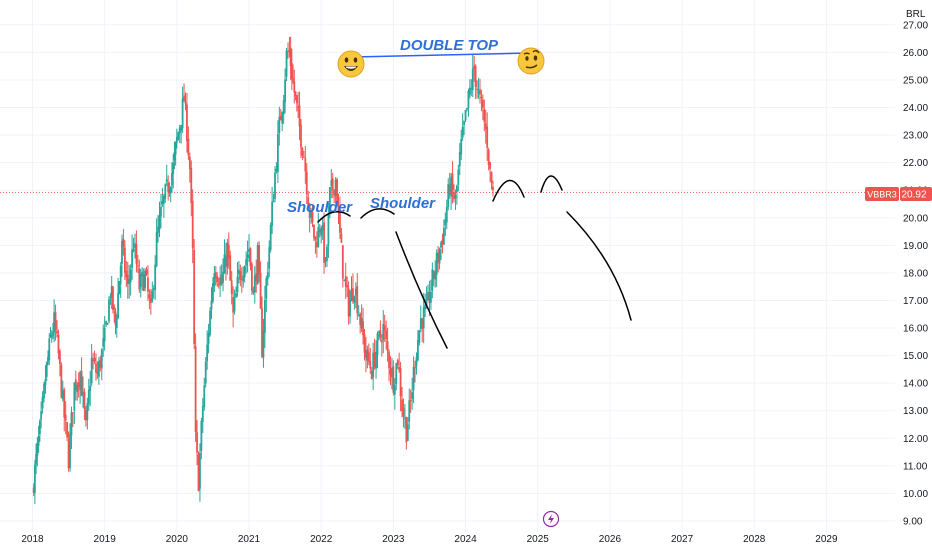  Describe the element at coordinates (320, 207) in the screenshot. I see `left-shoulder-label: Shoulder` at that location.